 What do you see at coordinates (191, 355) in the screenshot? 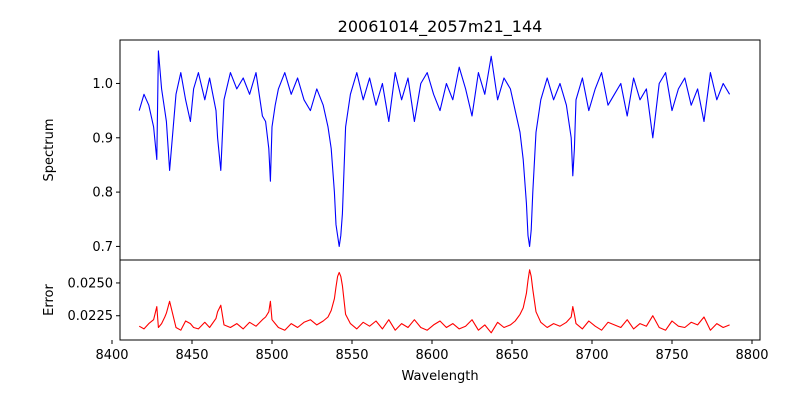
I see `x-tick-label: 8450` at bounding box center [191, 355].